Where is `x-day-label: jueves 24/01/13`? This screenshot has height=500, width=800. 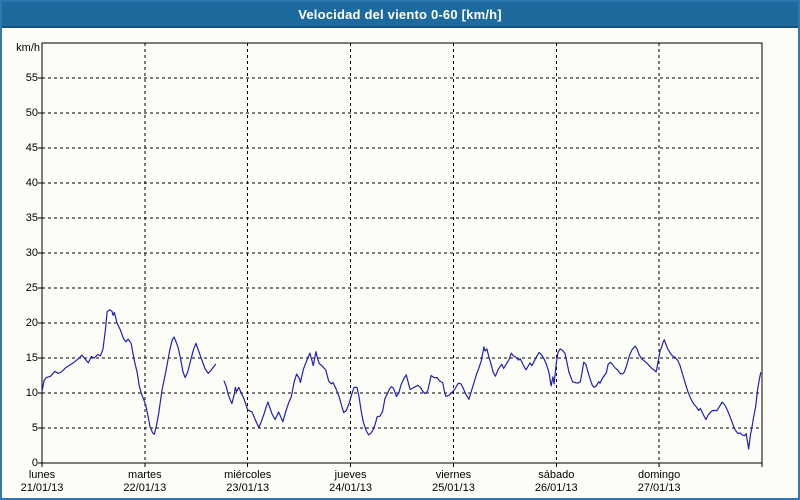 x-day-label: jueves 24/01/13 is located at coordinates (351, 482).